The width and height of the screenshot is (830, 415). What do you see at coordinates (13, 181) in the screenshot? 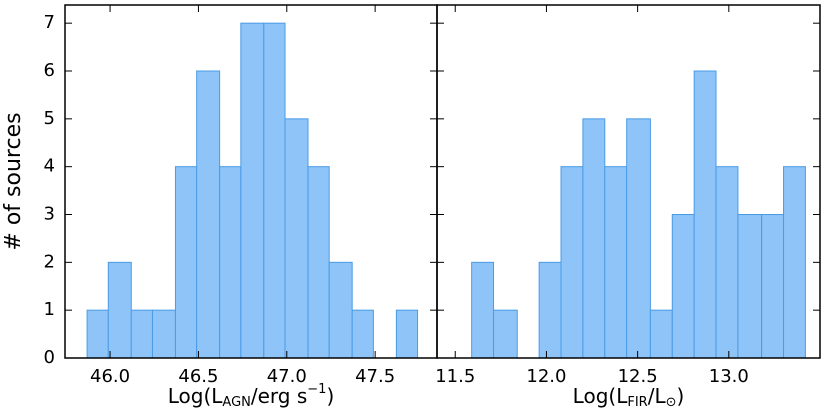
I see `y-axis-label: # of sources` at bounding box center [13, 181].